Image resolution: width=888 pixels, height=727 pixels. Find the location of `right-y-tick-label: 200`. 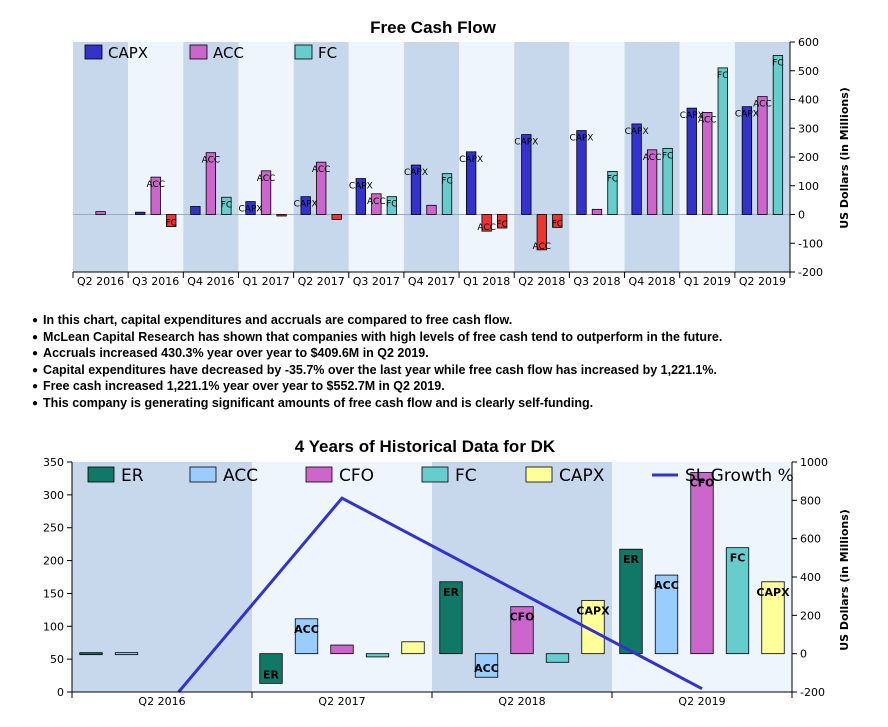

right-y-tick-label: 200 is located at coordinates (810, 615).